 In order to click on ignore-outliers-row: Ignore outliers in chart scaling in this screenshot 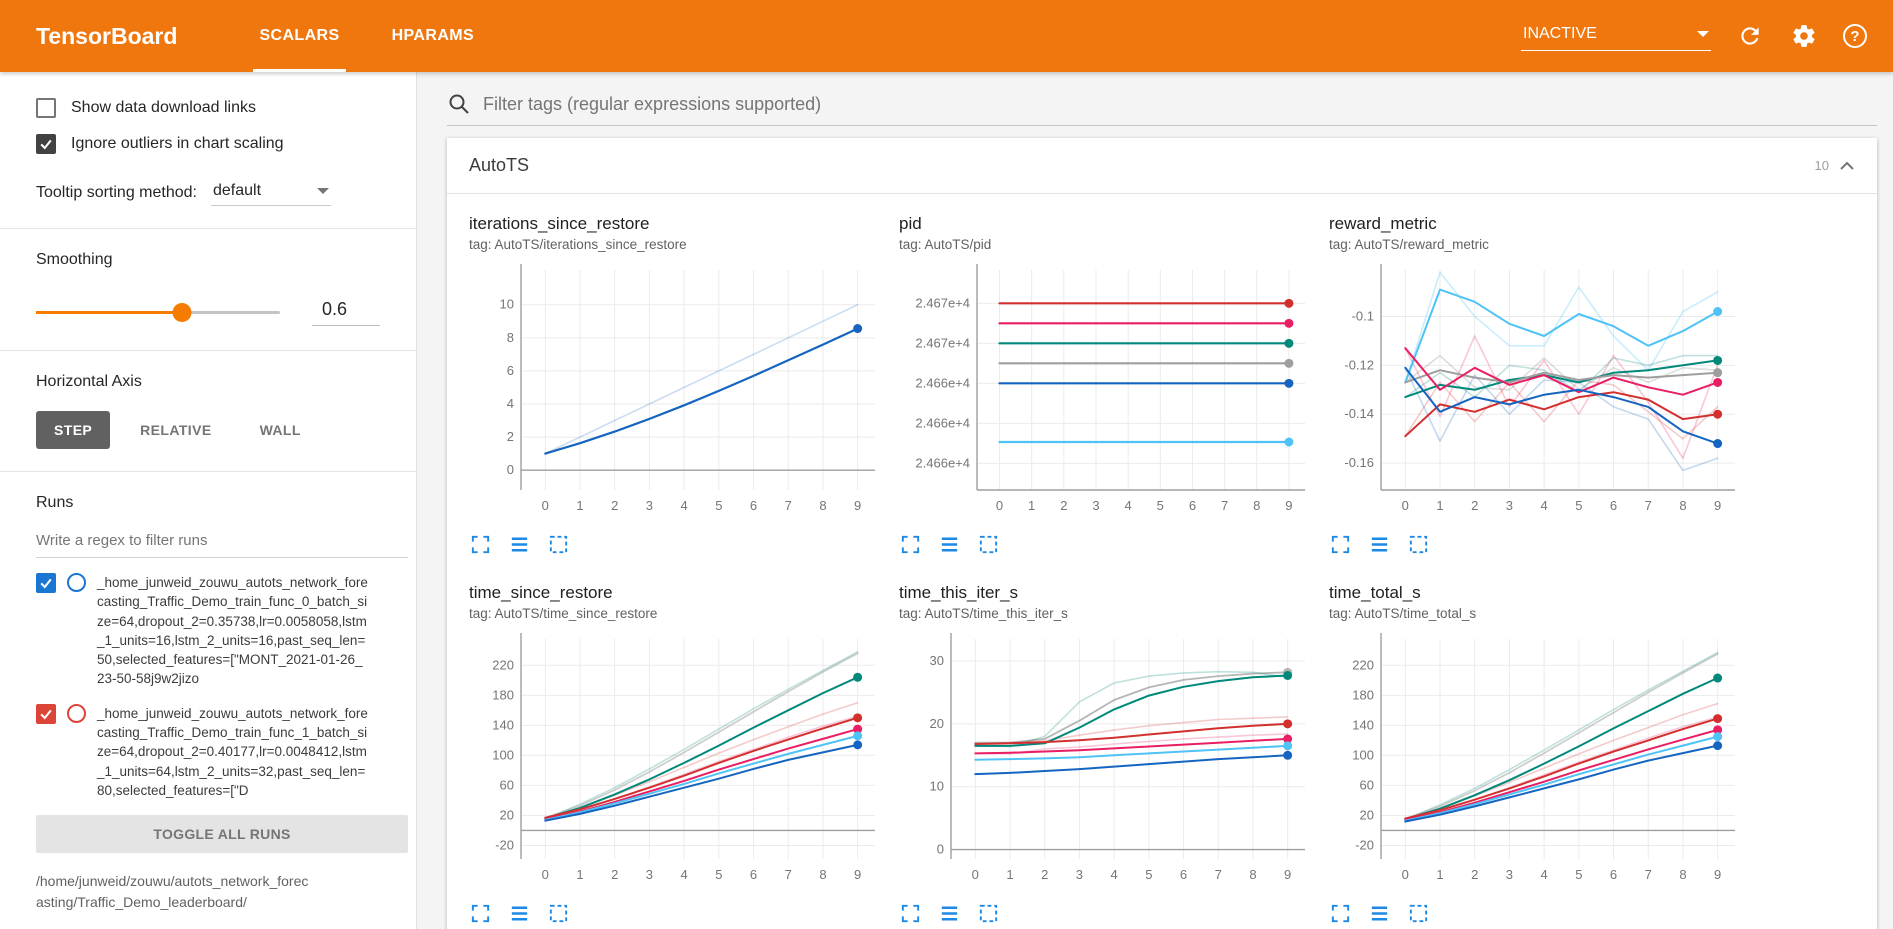, I will do `click(208, 144)`.